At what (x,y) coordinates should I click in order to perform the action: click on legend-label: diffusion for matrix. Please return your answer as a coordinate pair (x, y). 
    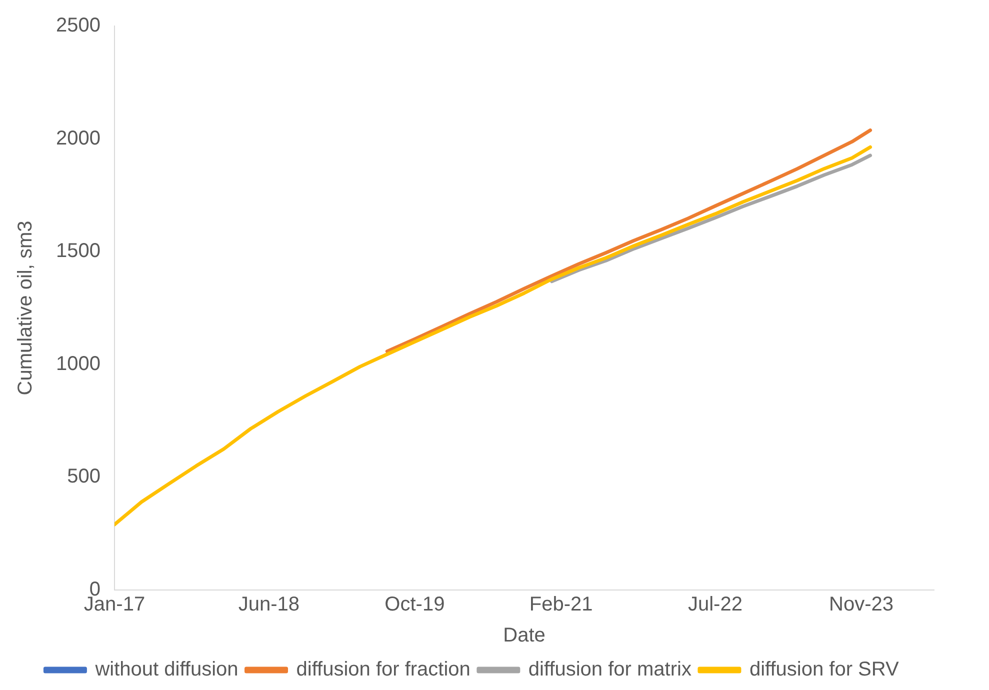
    Looking at the image, I should click on (610, 669).